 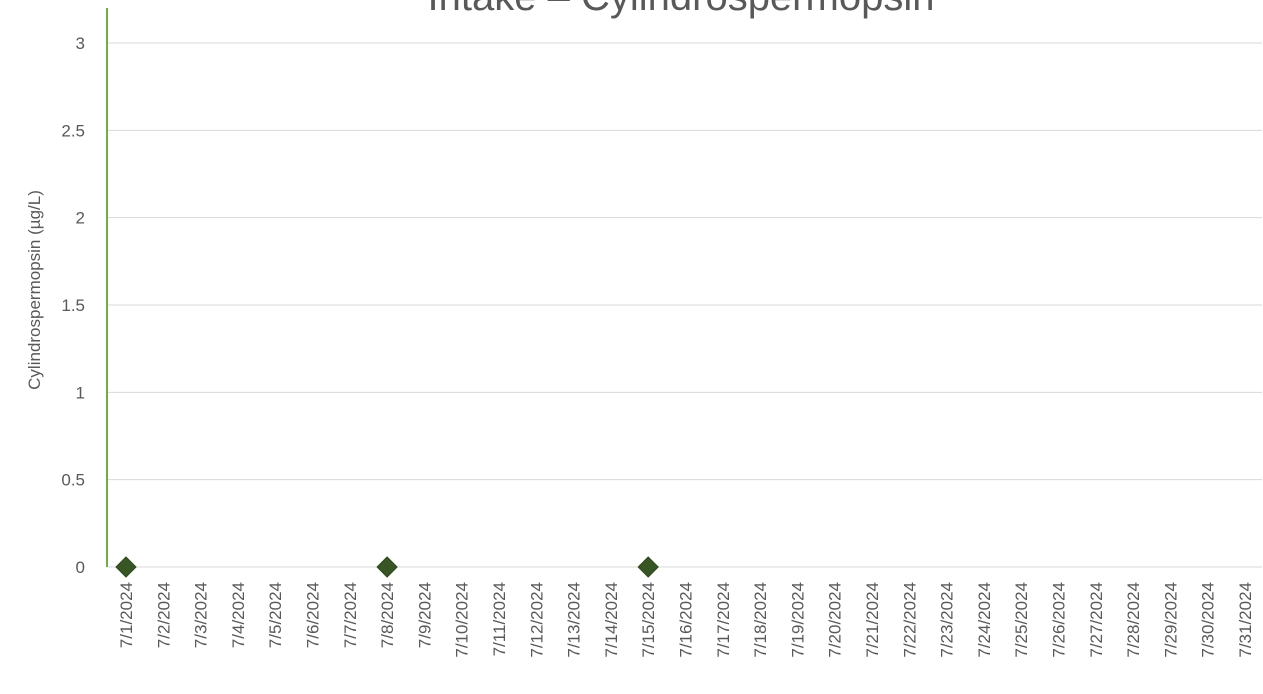 I want to click on x-tick-label: 7/16/2024, so click(x=686, y=620).